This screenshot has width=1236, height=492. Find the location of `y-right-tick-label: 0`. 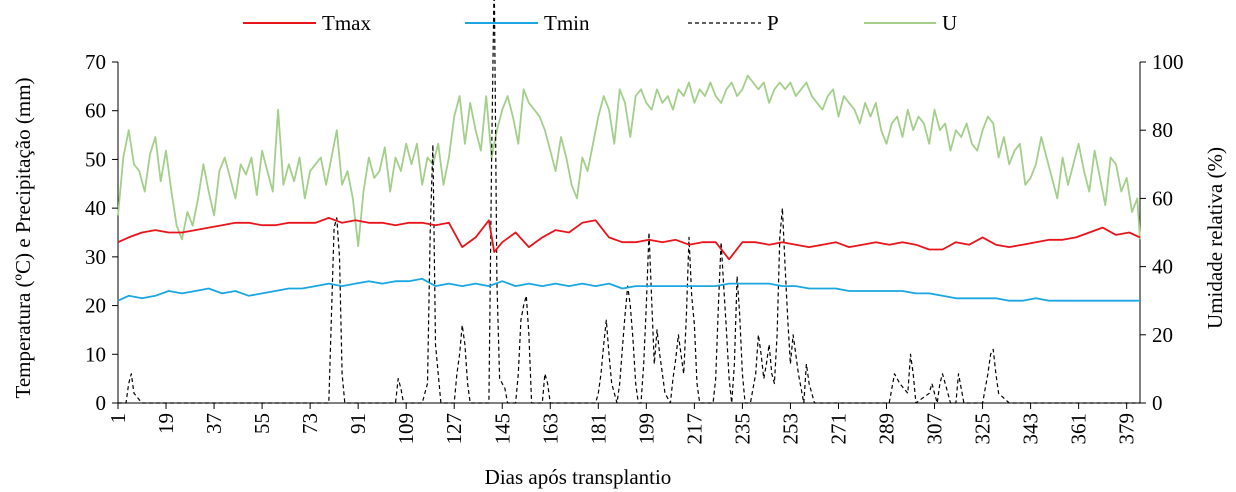

y-right-tick-label: 0 is located at coordinates (1157, 403).